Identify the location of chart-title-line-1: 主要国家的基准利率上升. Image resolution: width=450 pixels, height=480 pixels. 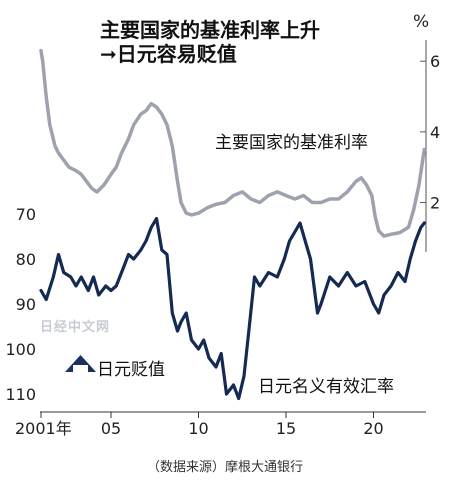
(210, 30).